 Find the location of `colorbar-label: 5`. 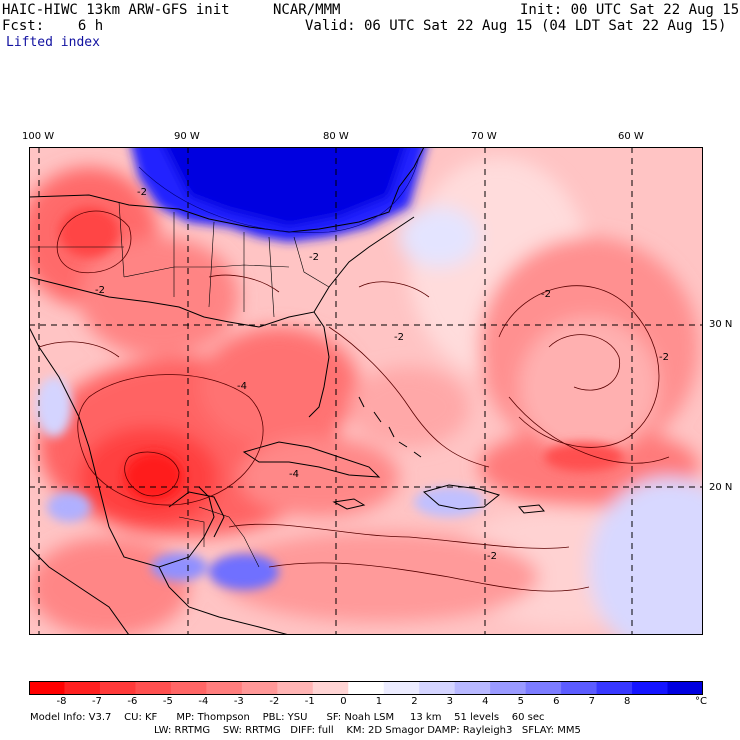

colorbar-label: 5 is located at coordinates (520, 701).